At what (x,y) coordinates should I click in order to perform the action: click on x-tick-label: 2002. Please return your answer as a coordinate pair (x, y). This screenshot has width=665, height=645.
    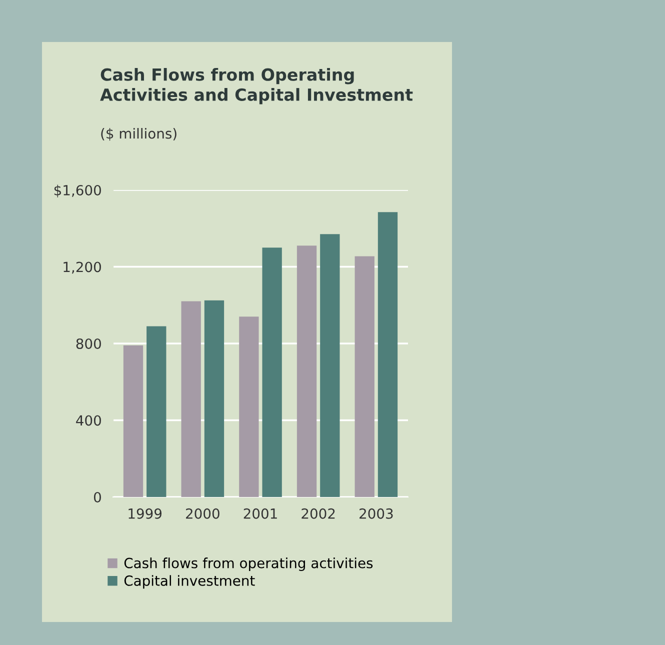
    Looking at the image, I should click on (318, 513).